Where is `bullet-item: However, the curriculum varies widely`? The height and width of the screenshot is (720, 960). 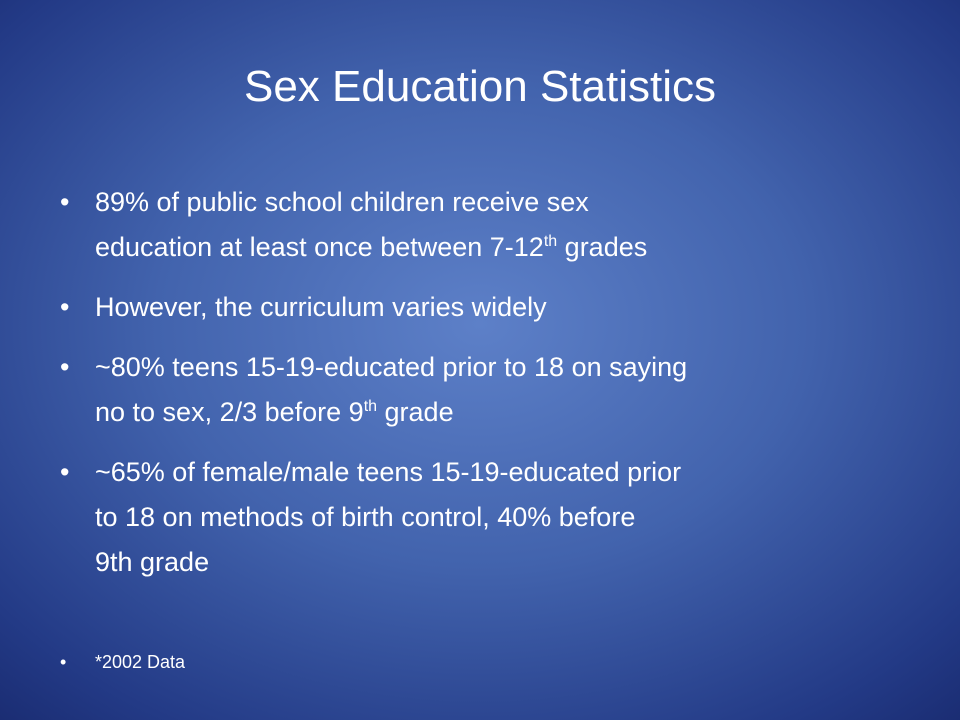
bullet-item: However, the curriculum varies widely is located at coordinates (490, 307).